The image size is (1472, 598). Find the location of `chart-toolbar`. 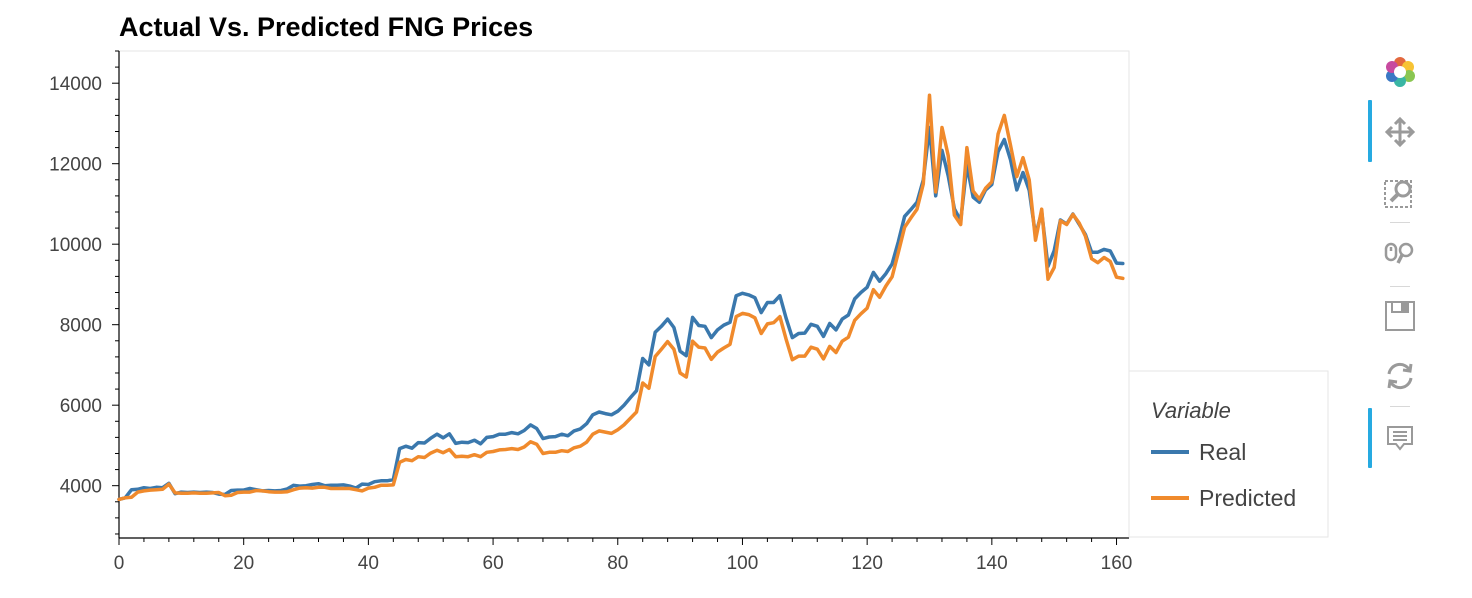

chart-toolbar is located at coordinates (1396, 263).